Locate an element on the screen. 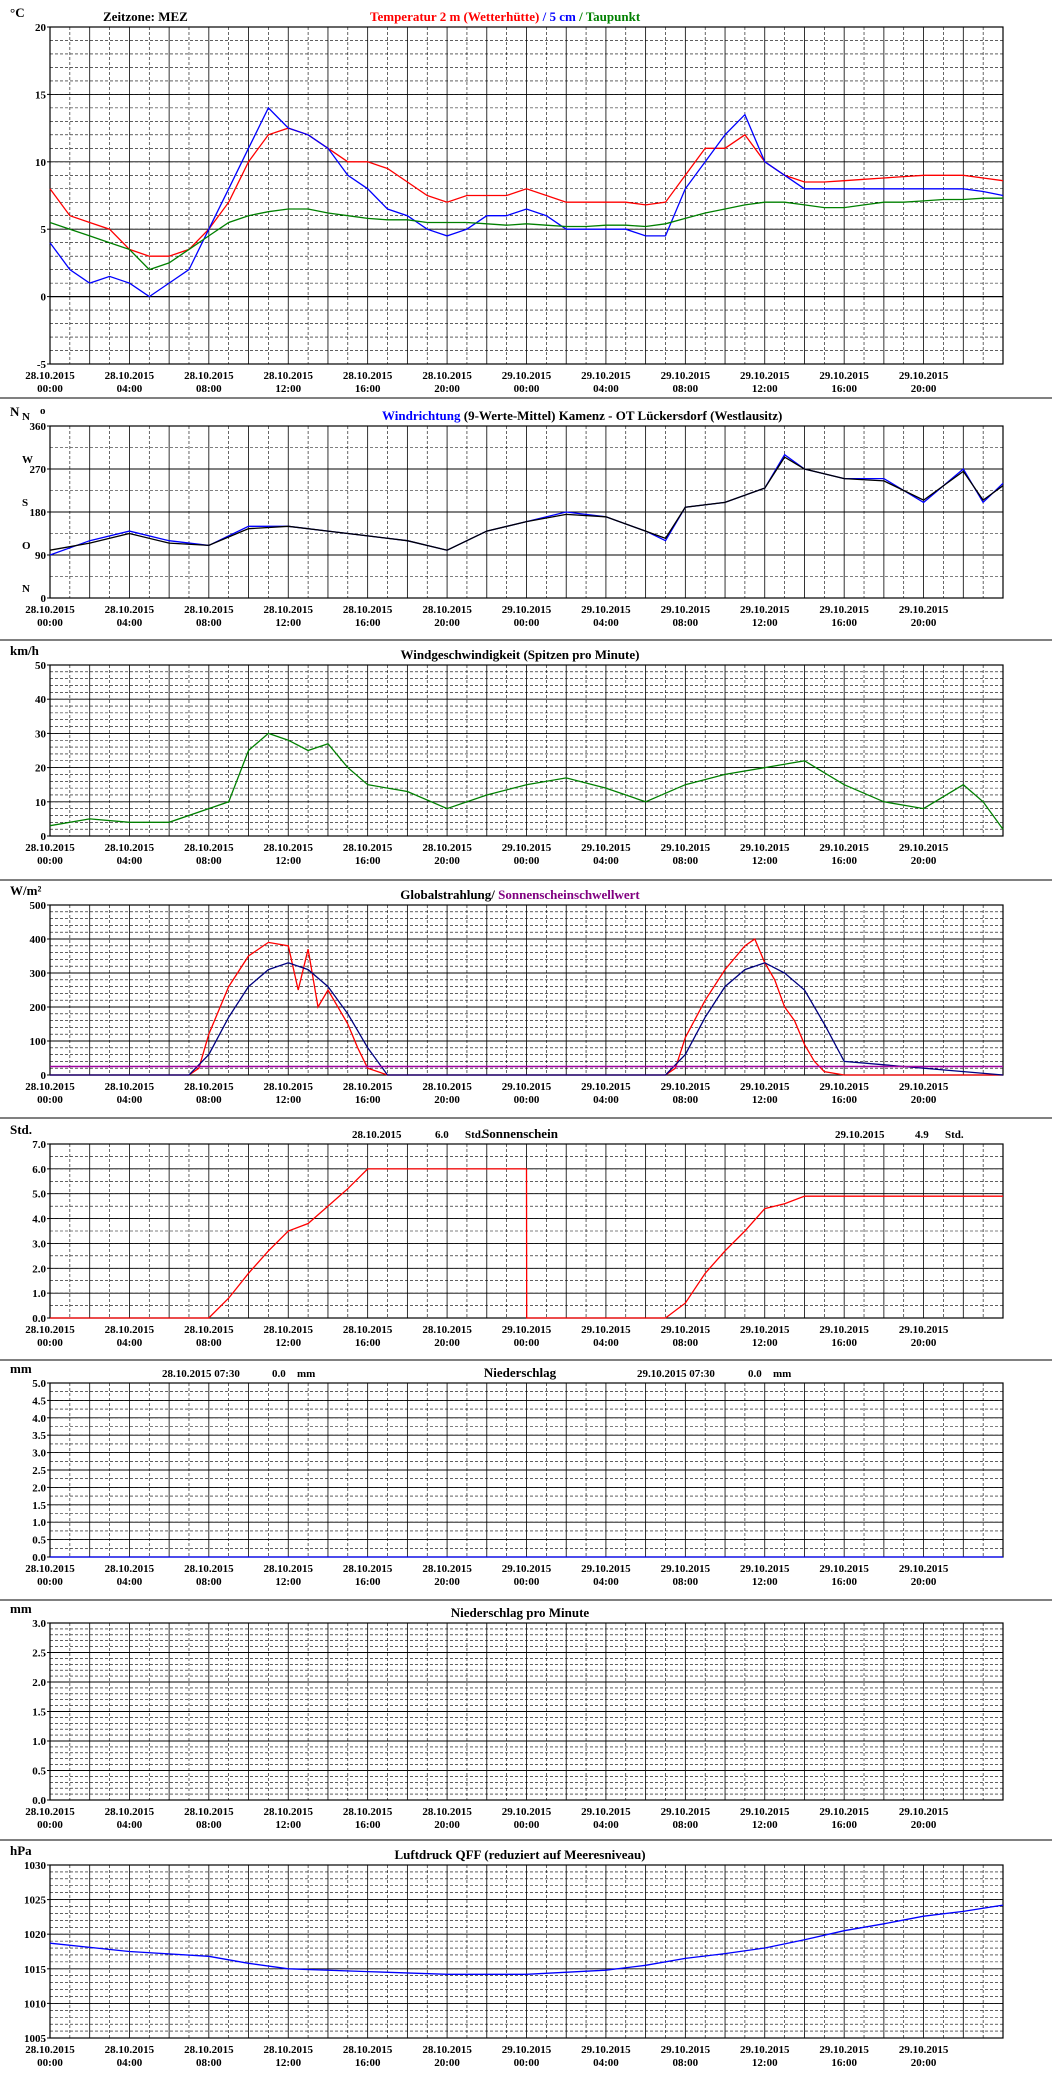 Image resolution: width=1052 pixels, height=2086 pixels. y-tick-label: 1020 is located at coordinates (35, 1935).